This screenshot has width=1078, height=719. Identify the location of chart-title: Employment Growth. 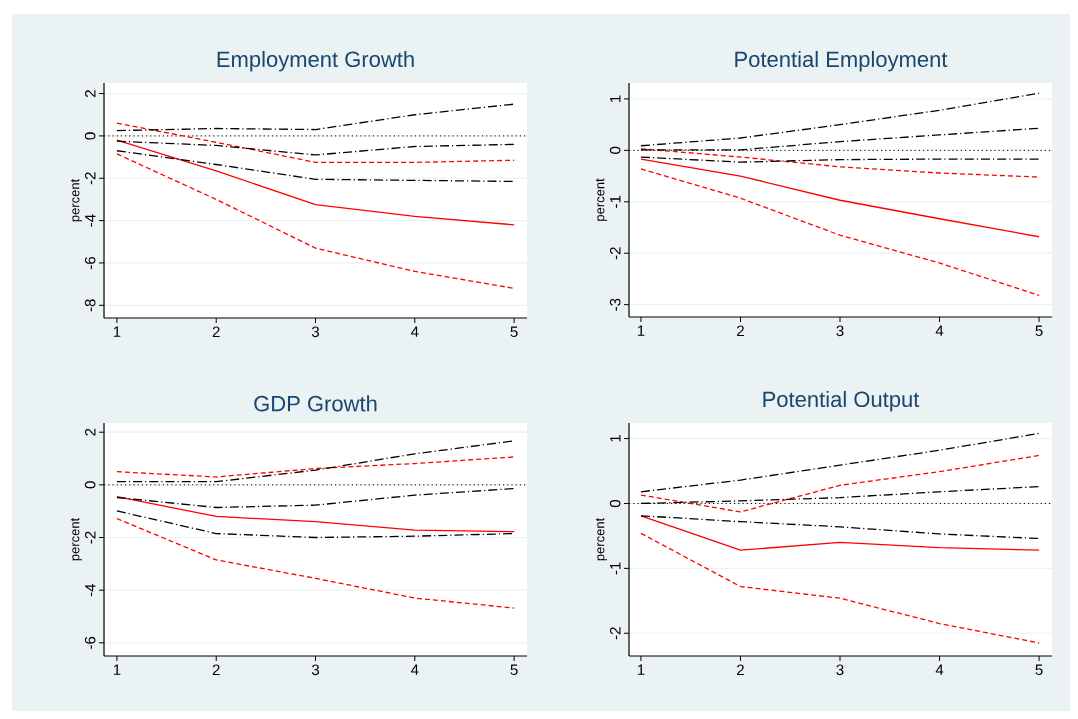
(315, 61).